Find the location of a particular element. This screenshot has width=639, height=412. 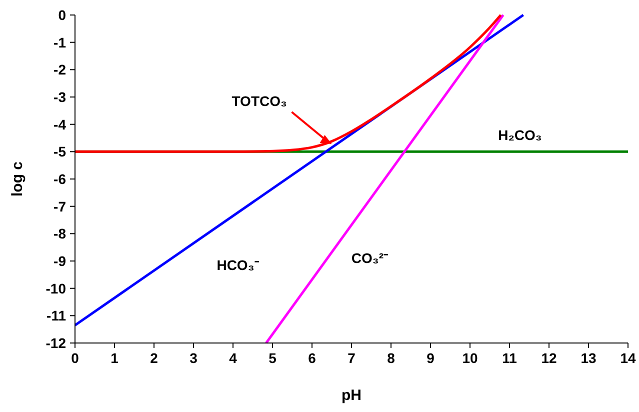

x-tick-label: 11 is located at coordinates (510, 358).